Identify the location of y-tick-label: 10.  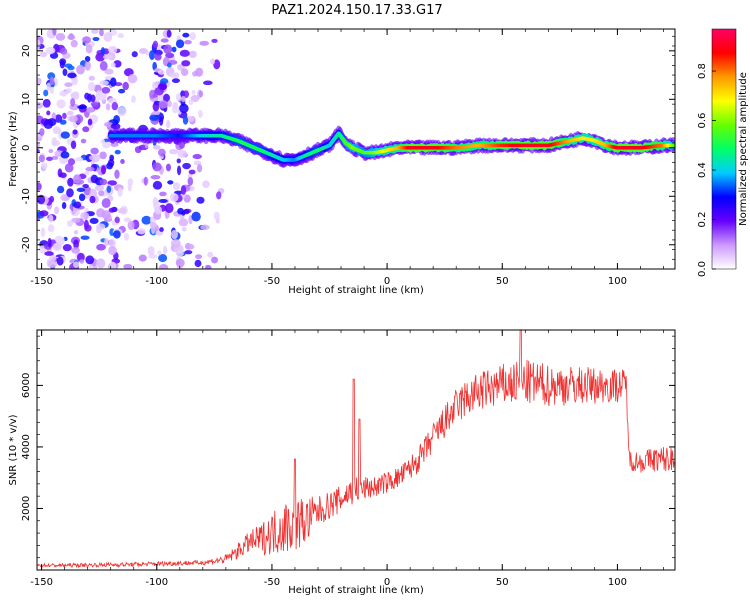
(26, 99).